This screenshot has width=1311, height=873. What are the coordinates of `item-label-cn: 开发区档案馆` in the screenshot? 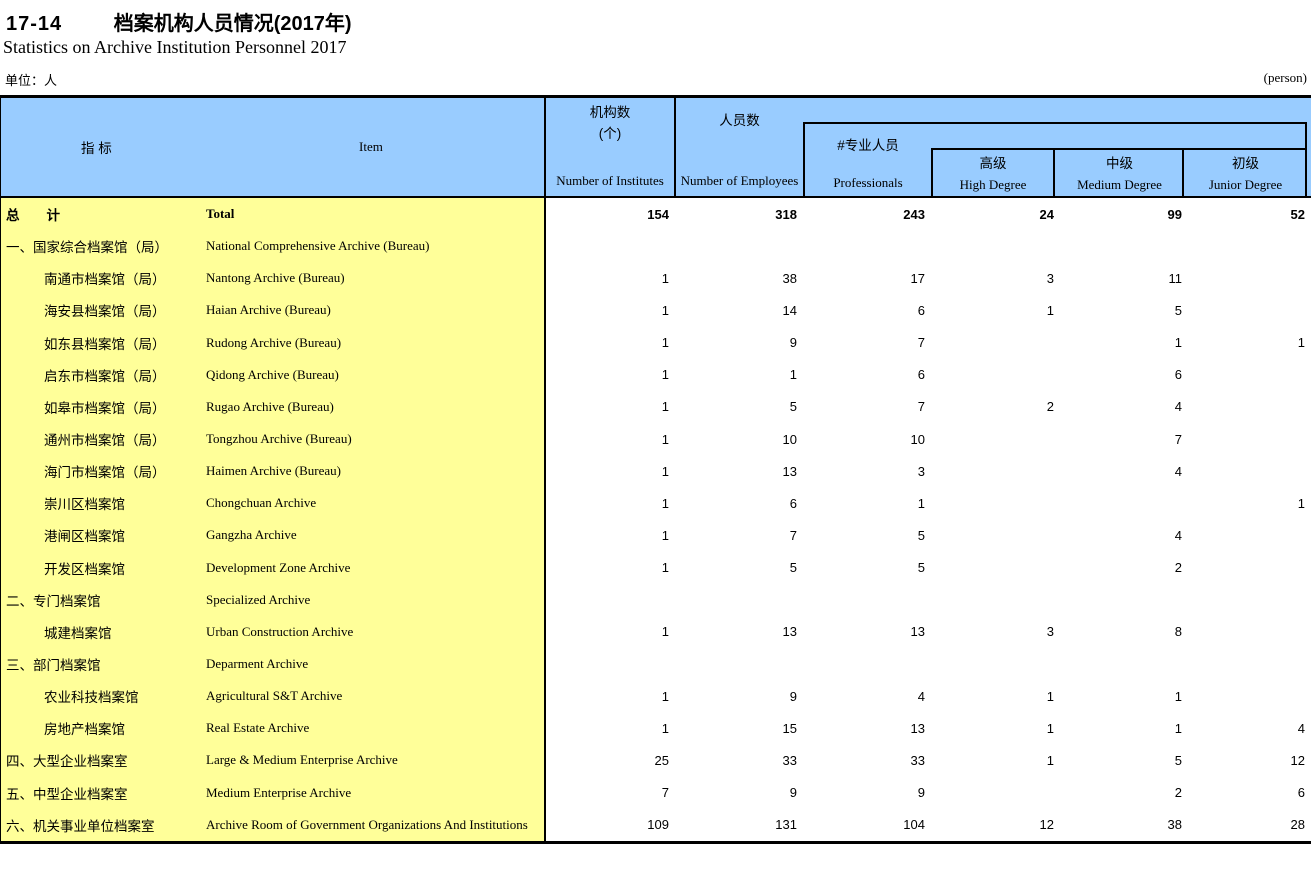 It's located at (84, 569).